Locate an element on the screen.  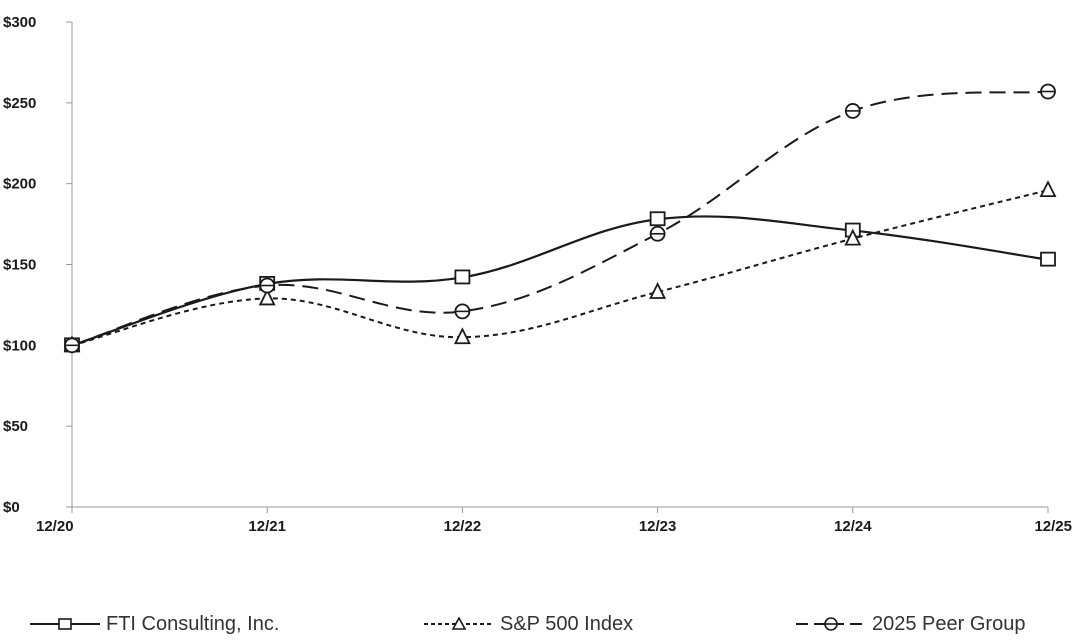
x-tick-label: 12/24 is located at coordinates (853, 526).